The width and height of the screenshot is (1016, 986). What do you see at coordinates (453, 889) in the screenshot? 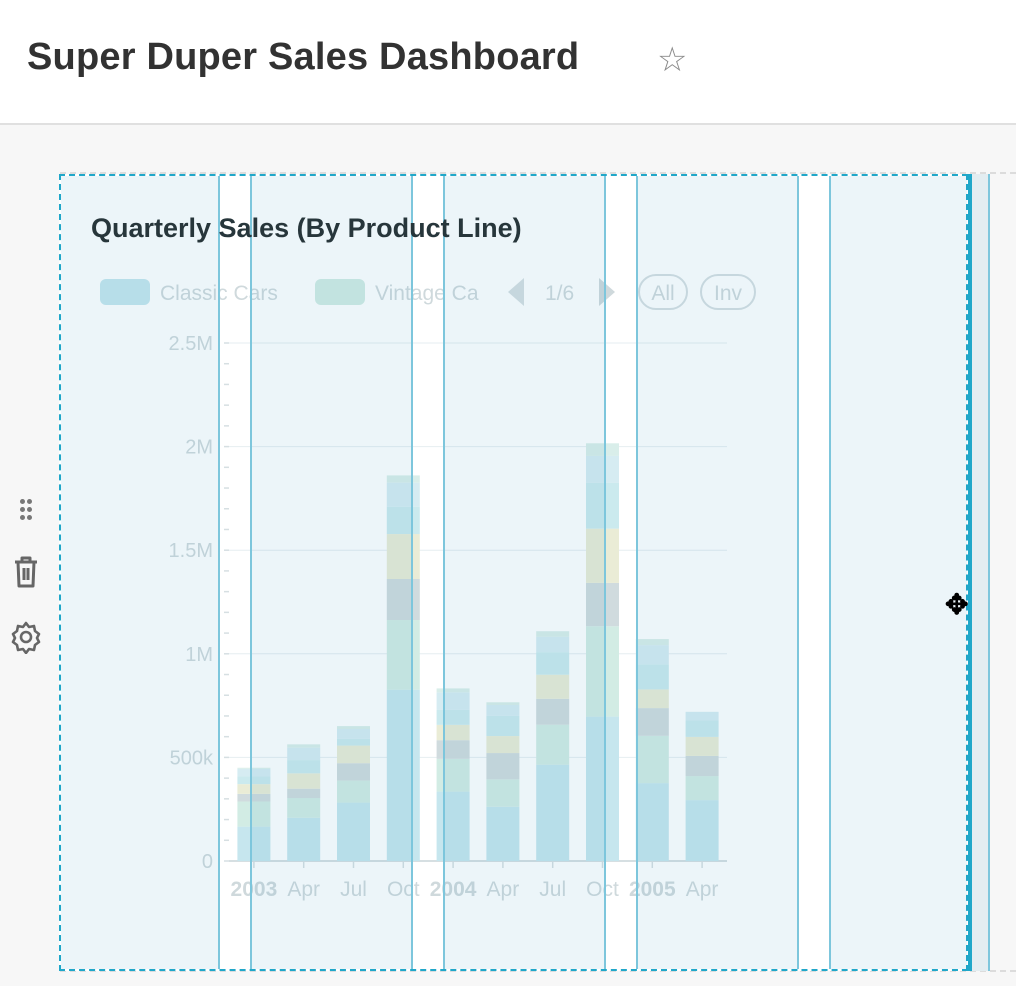
I see `x-tick-label: 2004` at bounding box center [453, 889].